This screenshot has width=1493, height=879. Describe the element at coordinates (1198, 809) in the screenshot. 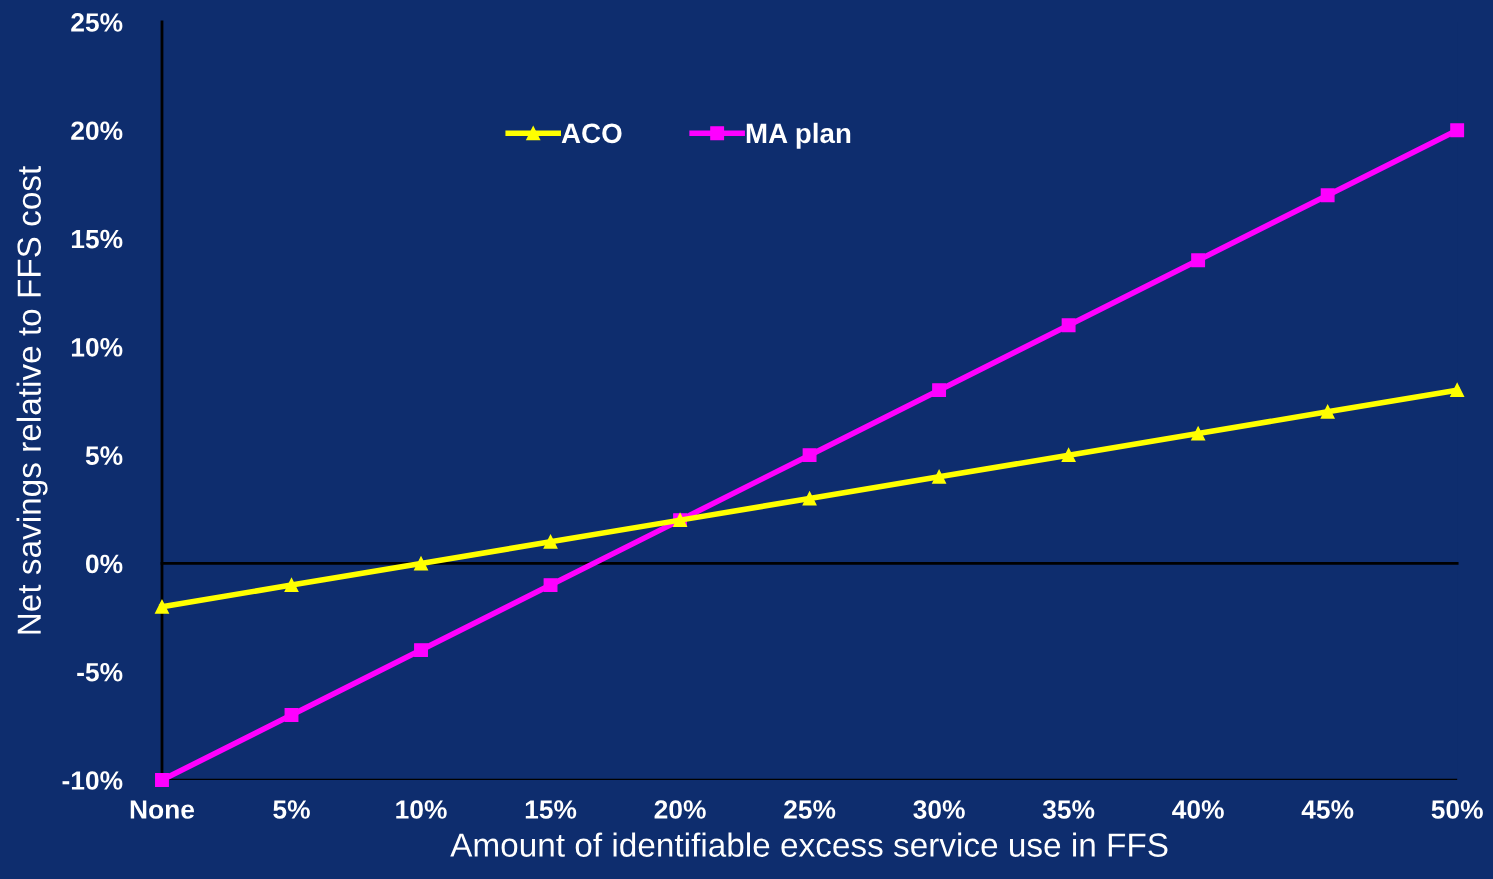

I see `x-tick-label: 40%` at that location.